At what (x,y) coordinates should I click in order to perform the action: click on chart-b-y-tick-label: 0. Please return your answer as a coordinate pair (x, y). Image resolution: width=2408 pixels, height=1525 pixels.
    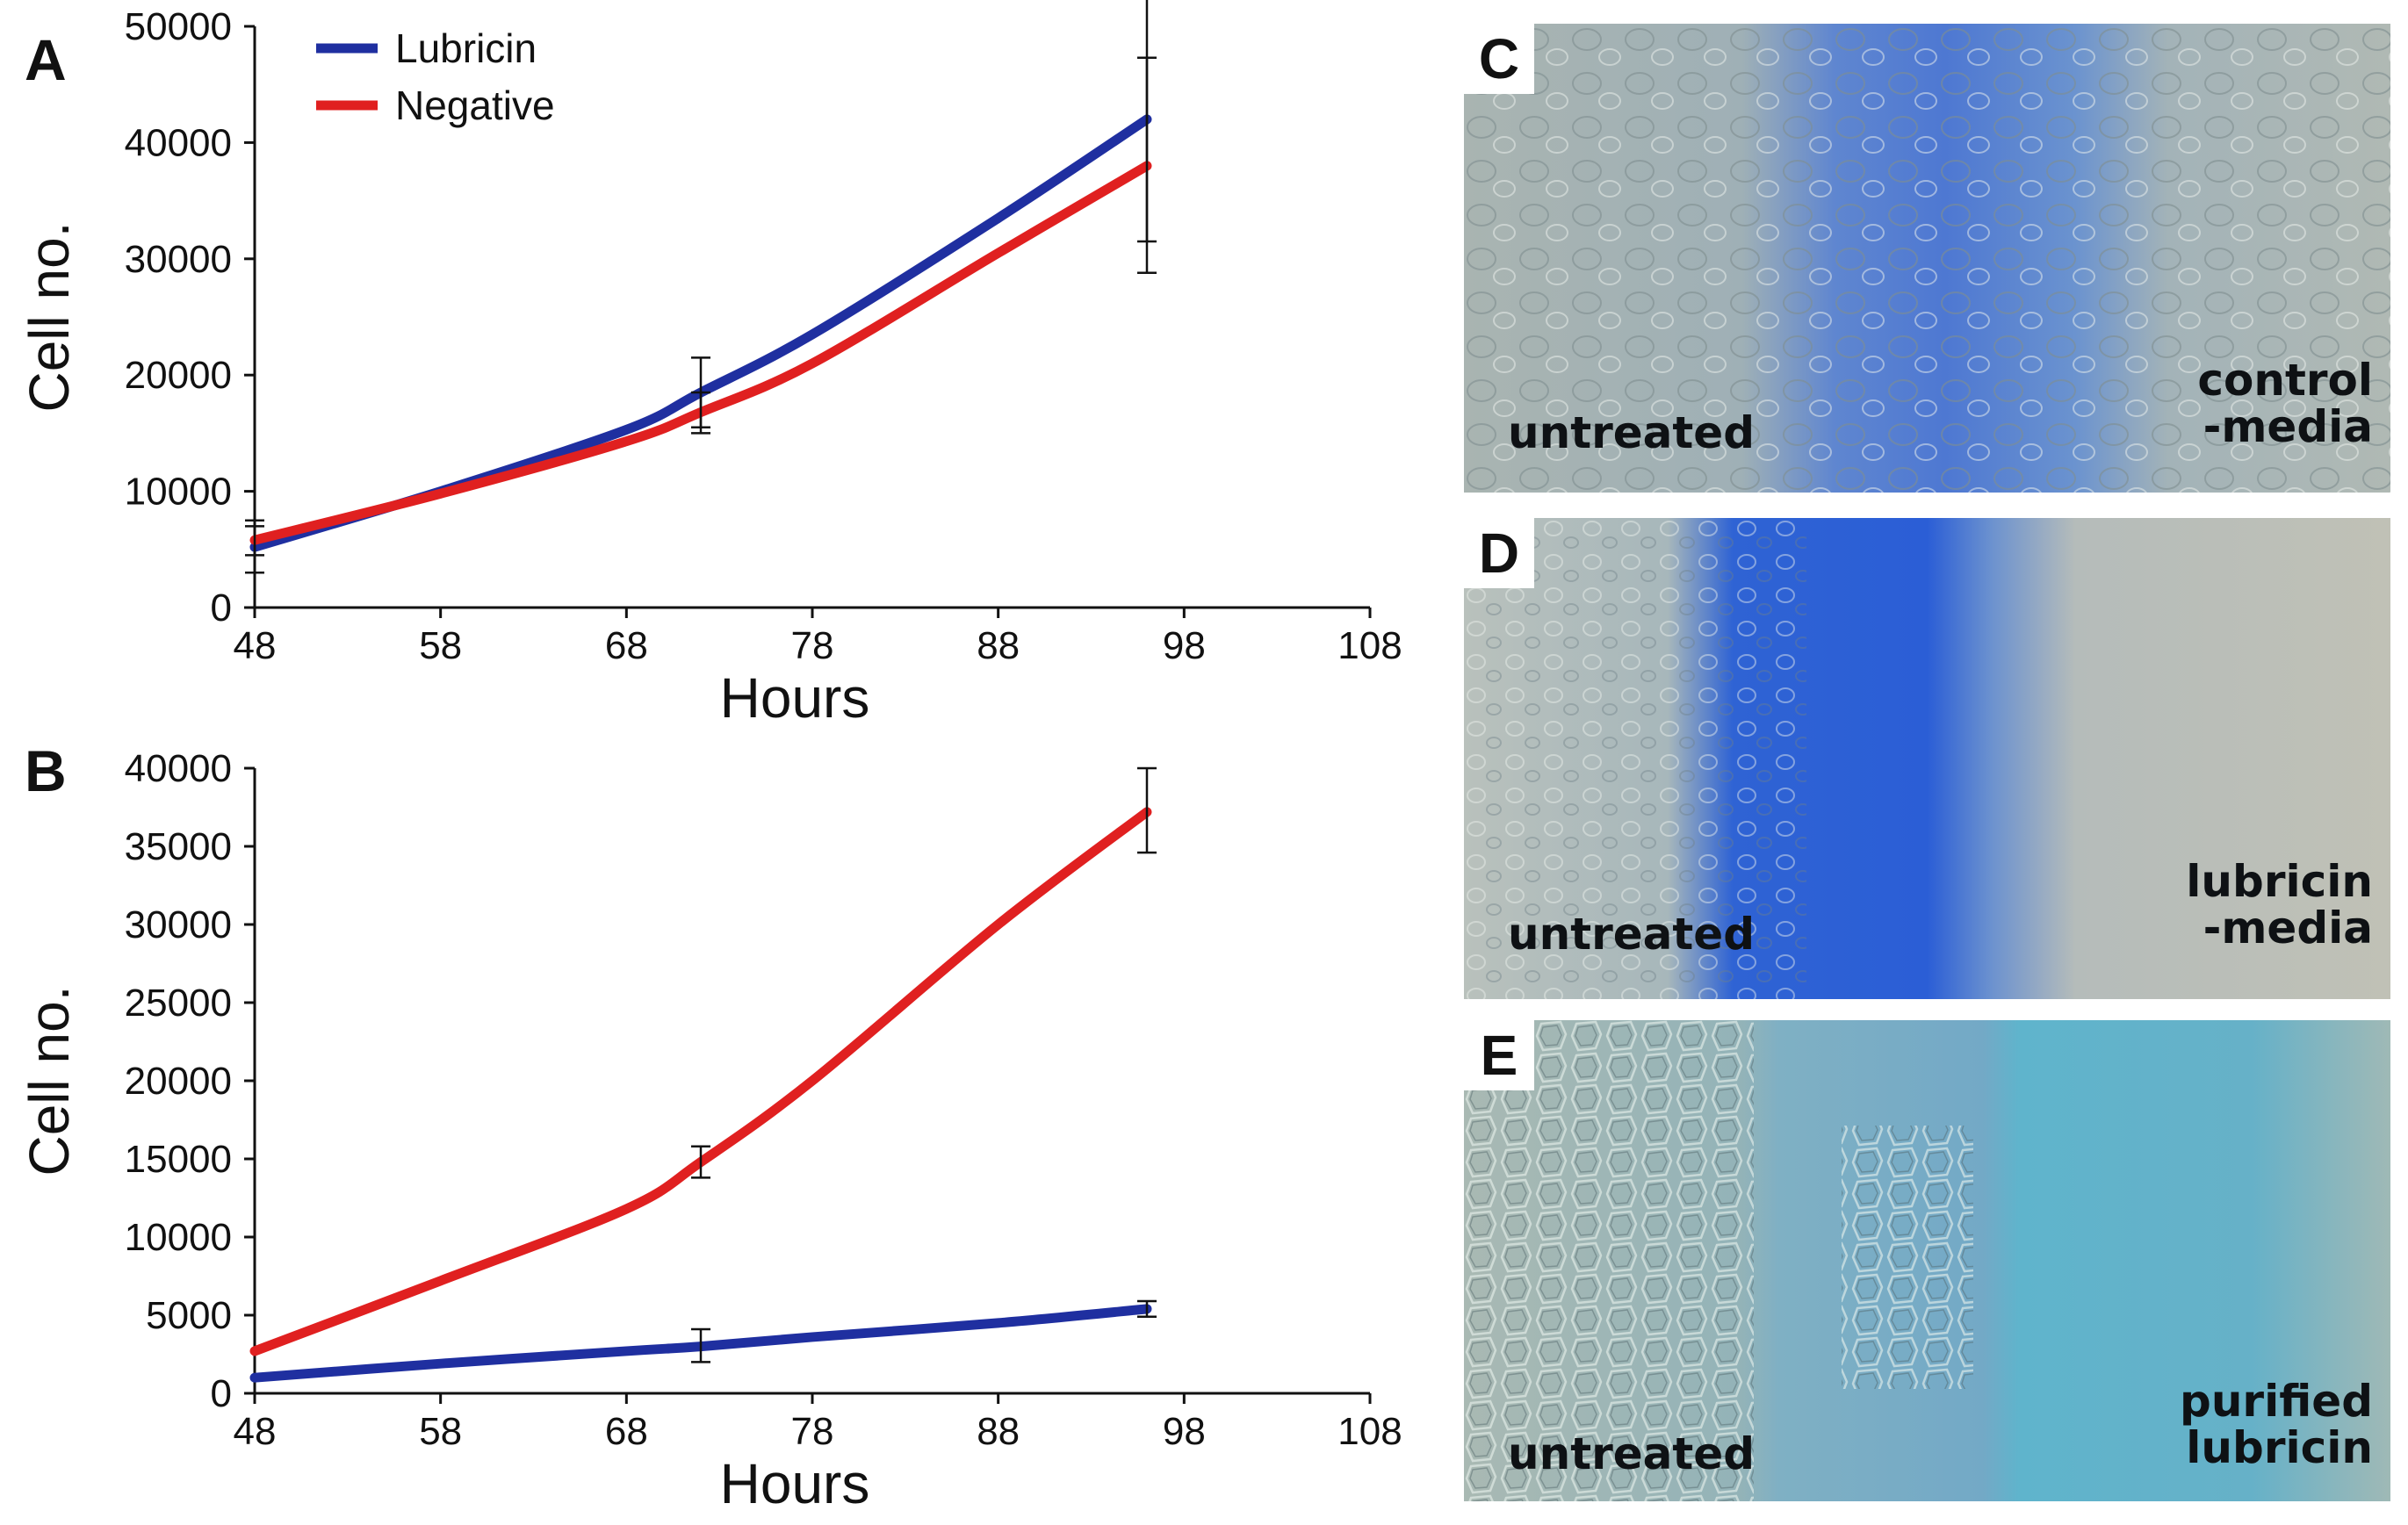
    Looking at the image, I should click on (221, 1393).